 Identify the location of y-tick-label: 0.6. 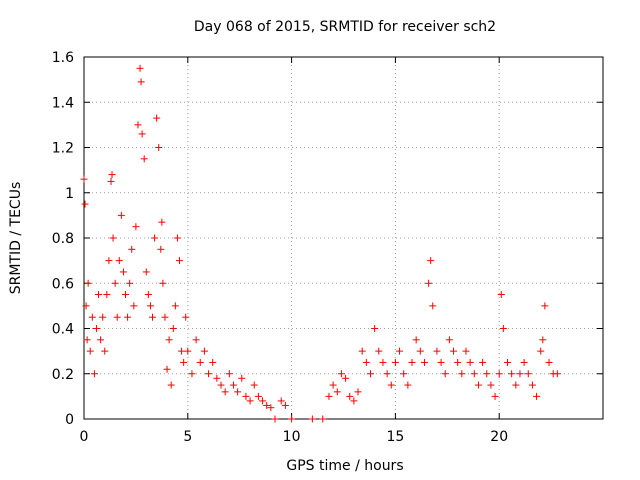
(63, 284).